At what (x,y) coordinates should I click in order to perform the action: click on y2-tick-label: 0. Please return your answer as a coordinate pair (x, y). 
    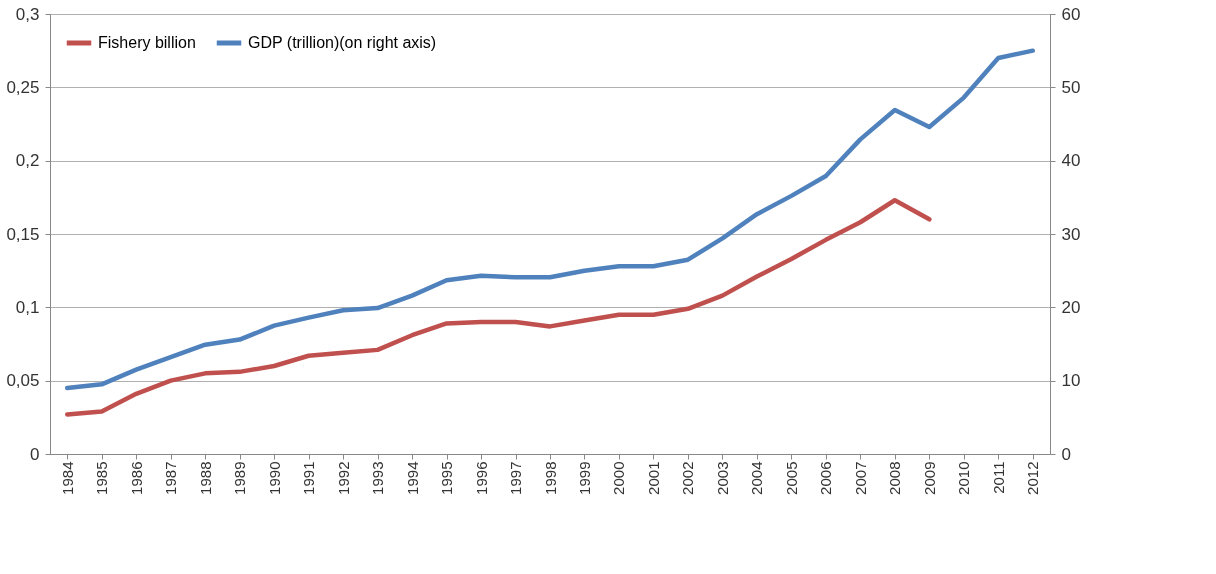
    Looking at the image, I should click on (1066, 454).